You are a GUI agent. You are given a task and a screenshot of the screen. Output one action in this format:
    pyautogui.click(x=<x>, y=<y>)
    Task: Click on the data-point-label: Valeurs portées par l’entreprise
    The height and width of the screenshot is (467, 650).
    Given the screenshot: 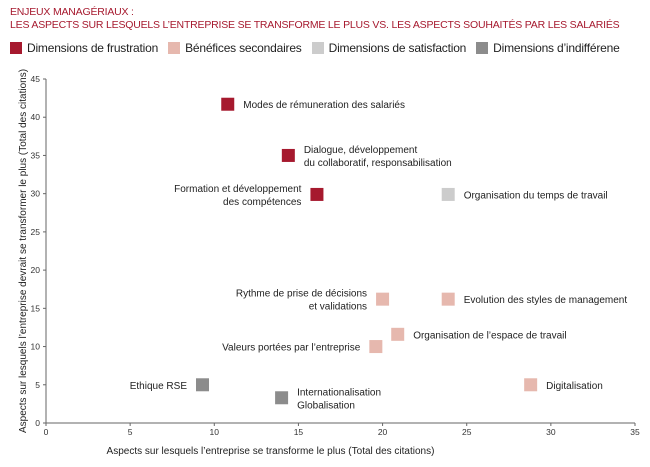 What is the action you would take?
    pyautogui.click(x=291, y=348)
    